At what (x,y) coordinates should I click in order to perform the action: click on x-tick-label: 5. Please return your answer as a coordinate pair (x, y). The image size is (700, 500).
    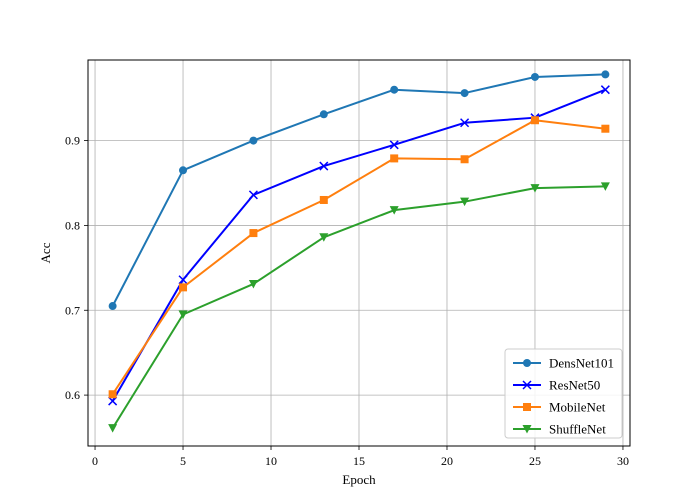
    Looking at the image, I should click on (183, 461).